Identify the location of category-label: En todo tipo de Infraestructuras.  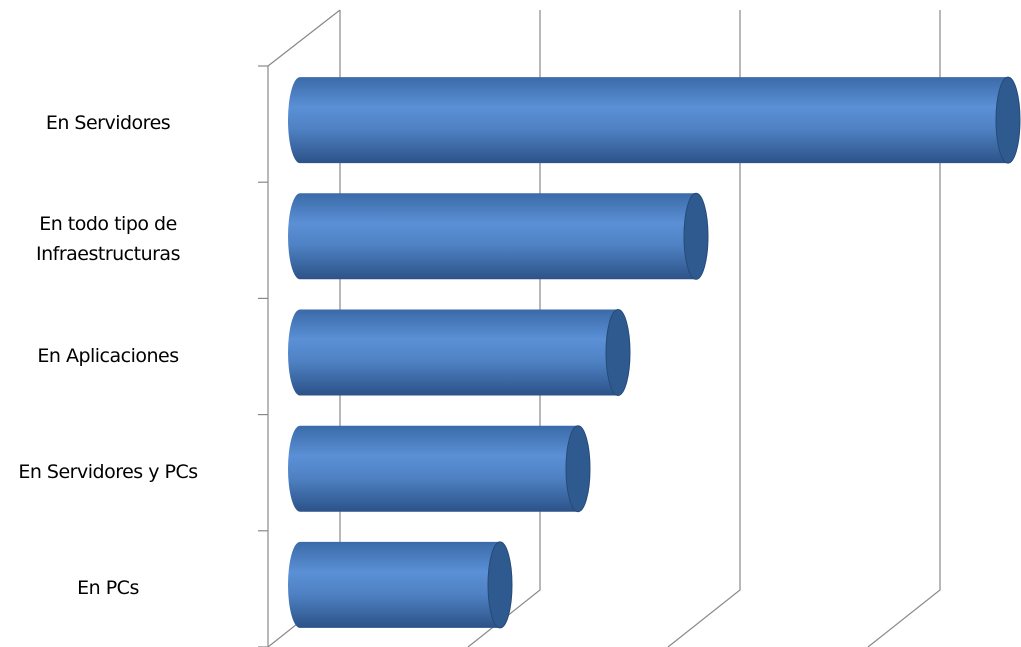
(108, 239).